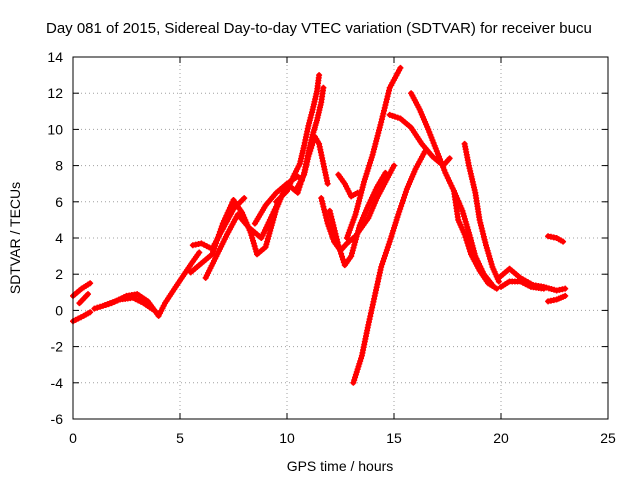 The image size is (640, 480). What do you see at coordinates (59, 166) in the screenshot?
I see `y-tick-label: 8` at bounding box center [59, 166].